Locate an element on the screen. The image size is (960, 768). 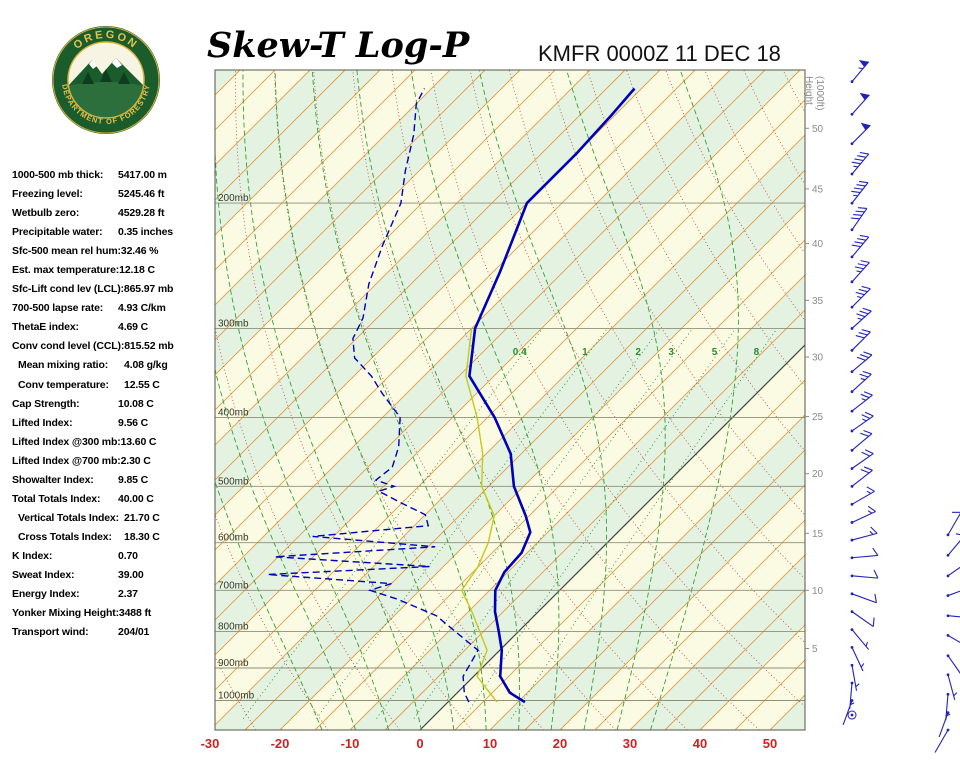
index-row: Mean mixing ratio: 4.08 g/kg is located at coordinates (114, 368).